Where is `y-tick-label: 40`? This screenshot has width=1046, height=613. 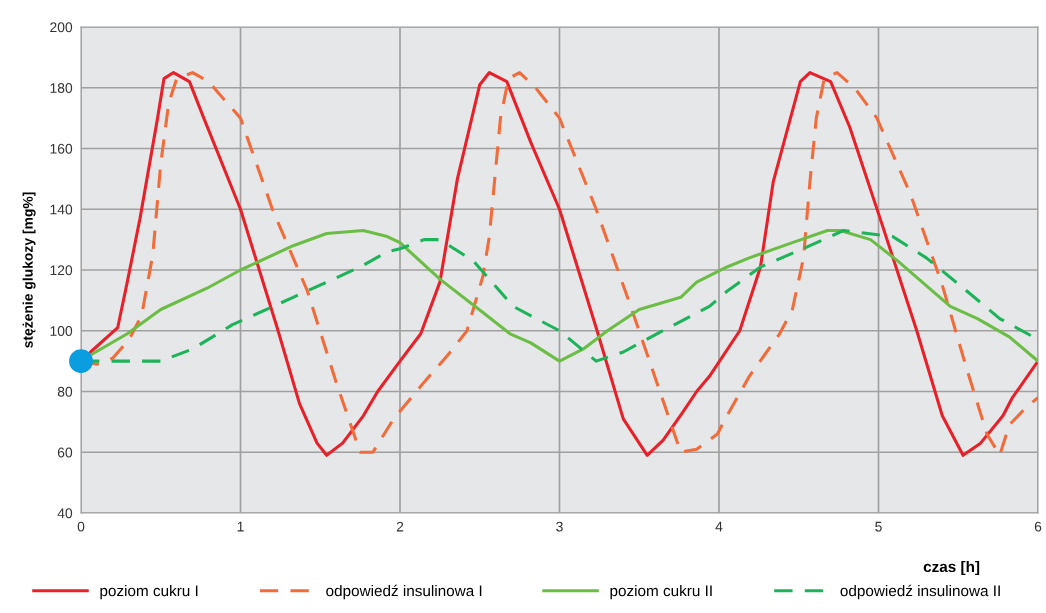 y-tick-label: 40 is located at coordinates (65, 513).